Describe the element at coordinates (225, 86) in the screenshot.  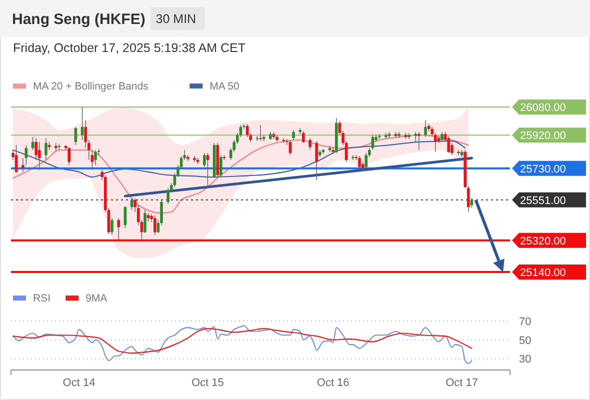
I see `legend-label: MA 50` at that location.